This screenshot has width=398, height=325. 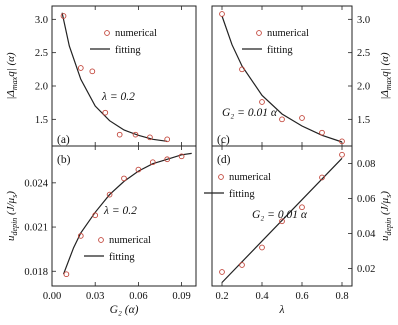 I want to click on x-axis-label: G₂ (α), so click(x=124, y=310).